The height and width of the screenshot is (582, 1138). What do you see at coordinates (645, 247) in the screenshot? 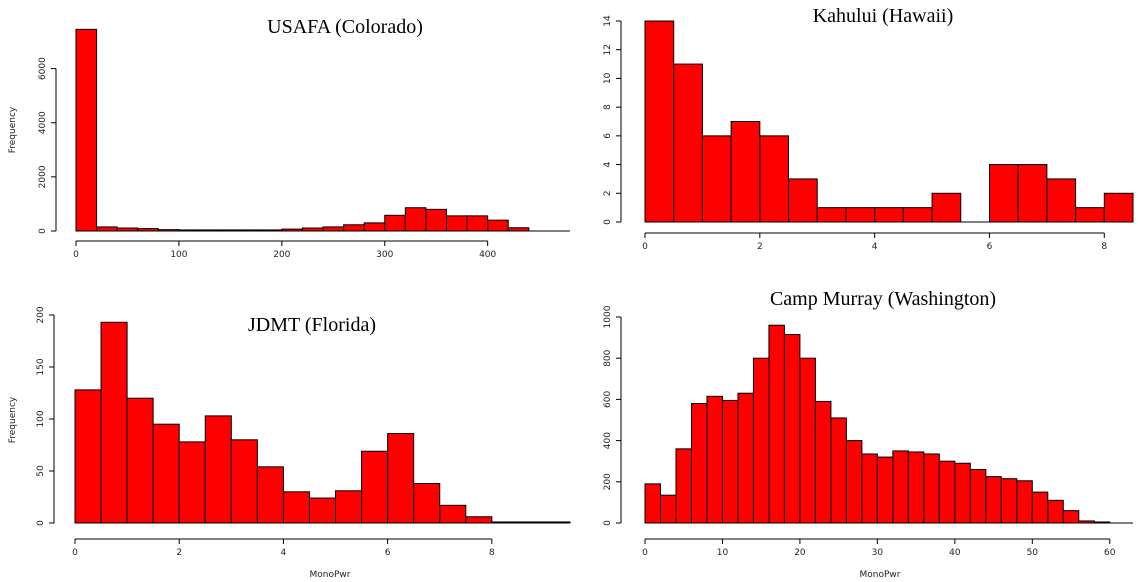
I see `kahului-x-tick-label: 0` at bounding box center [645, 247].